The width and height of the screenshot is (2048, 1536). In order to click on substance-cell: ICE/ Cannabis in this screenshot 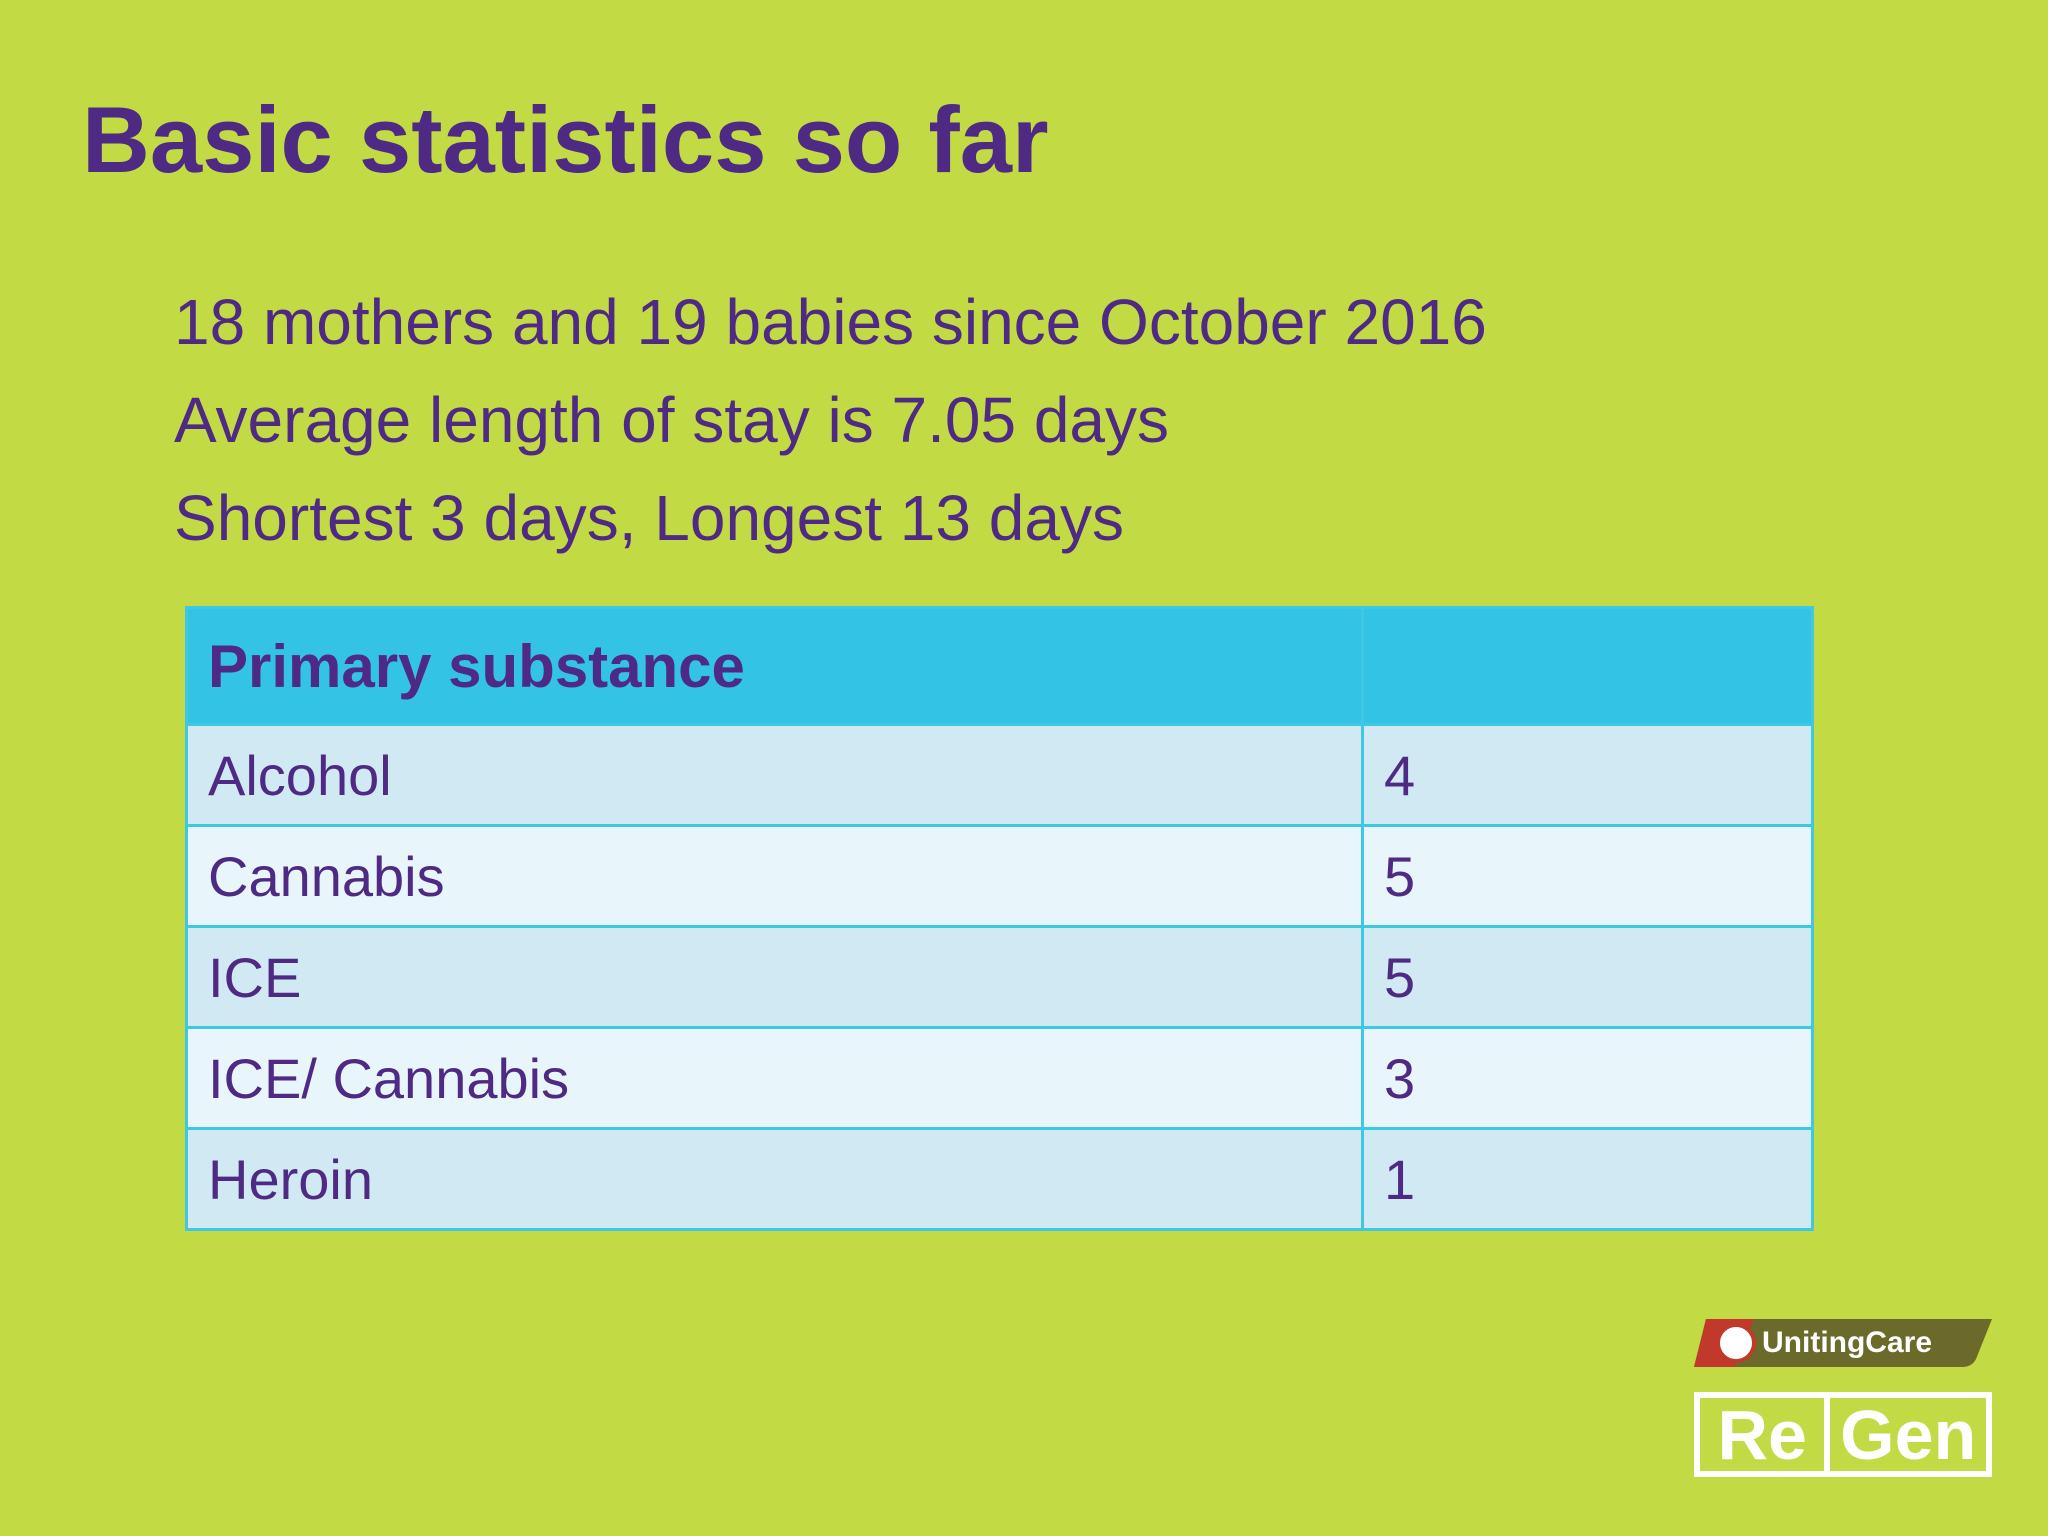, I will do `click(774, 1078)`.